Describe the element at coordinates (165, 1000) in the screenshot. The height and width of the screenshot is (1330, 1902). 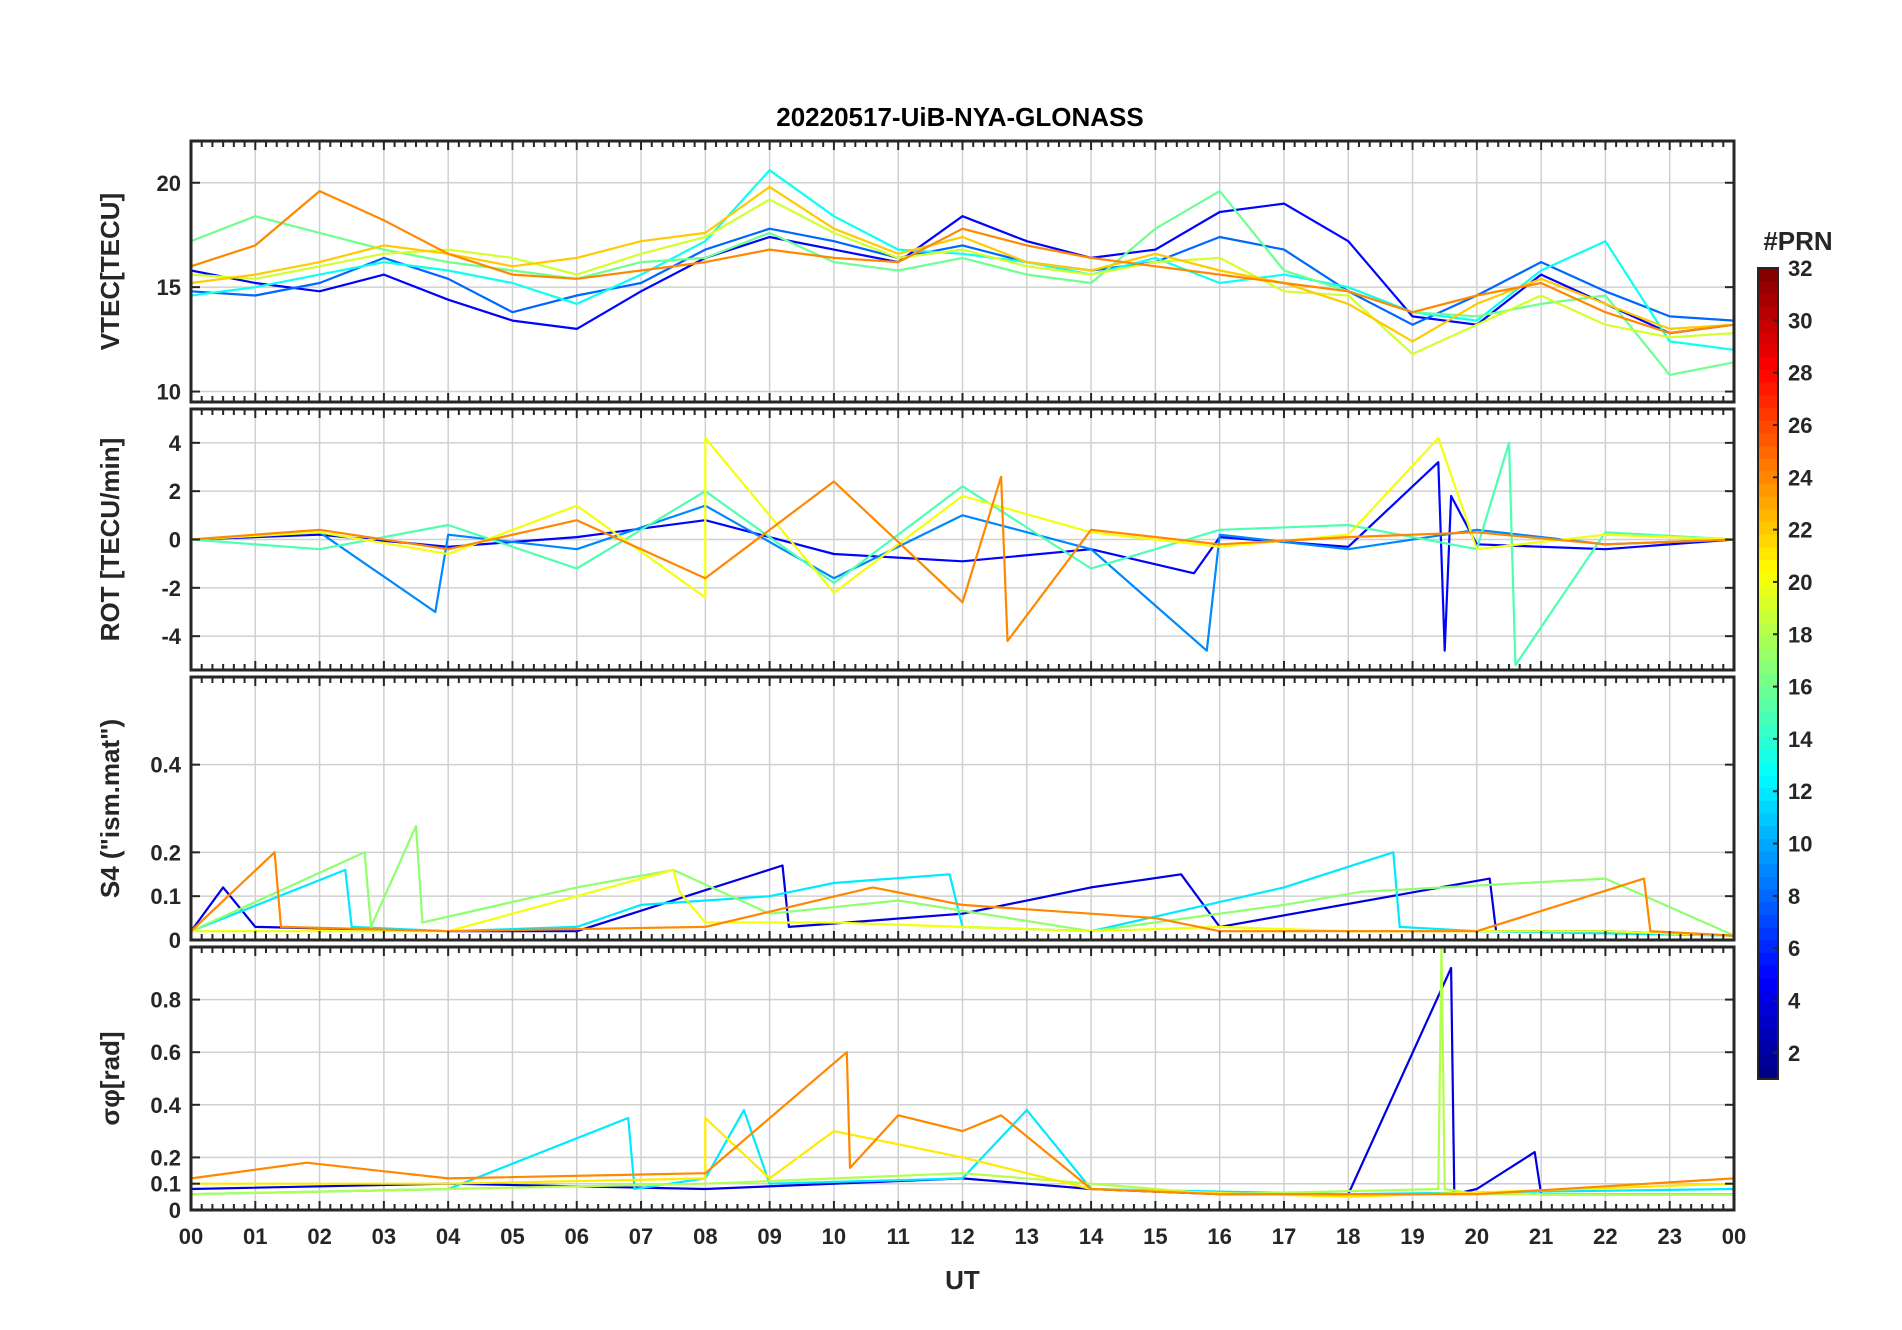
I see `y-tick-label: 0.8` at that location.